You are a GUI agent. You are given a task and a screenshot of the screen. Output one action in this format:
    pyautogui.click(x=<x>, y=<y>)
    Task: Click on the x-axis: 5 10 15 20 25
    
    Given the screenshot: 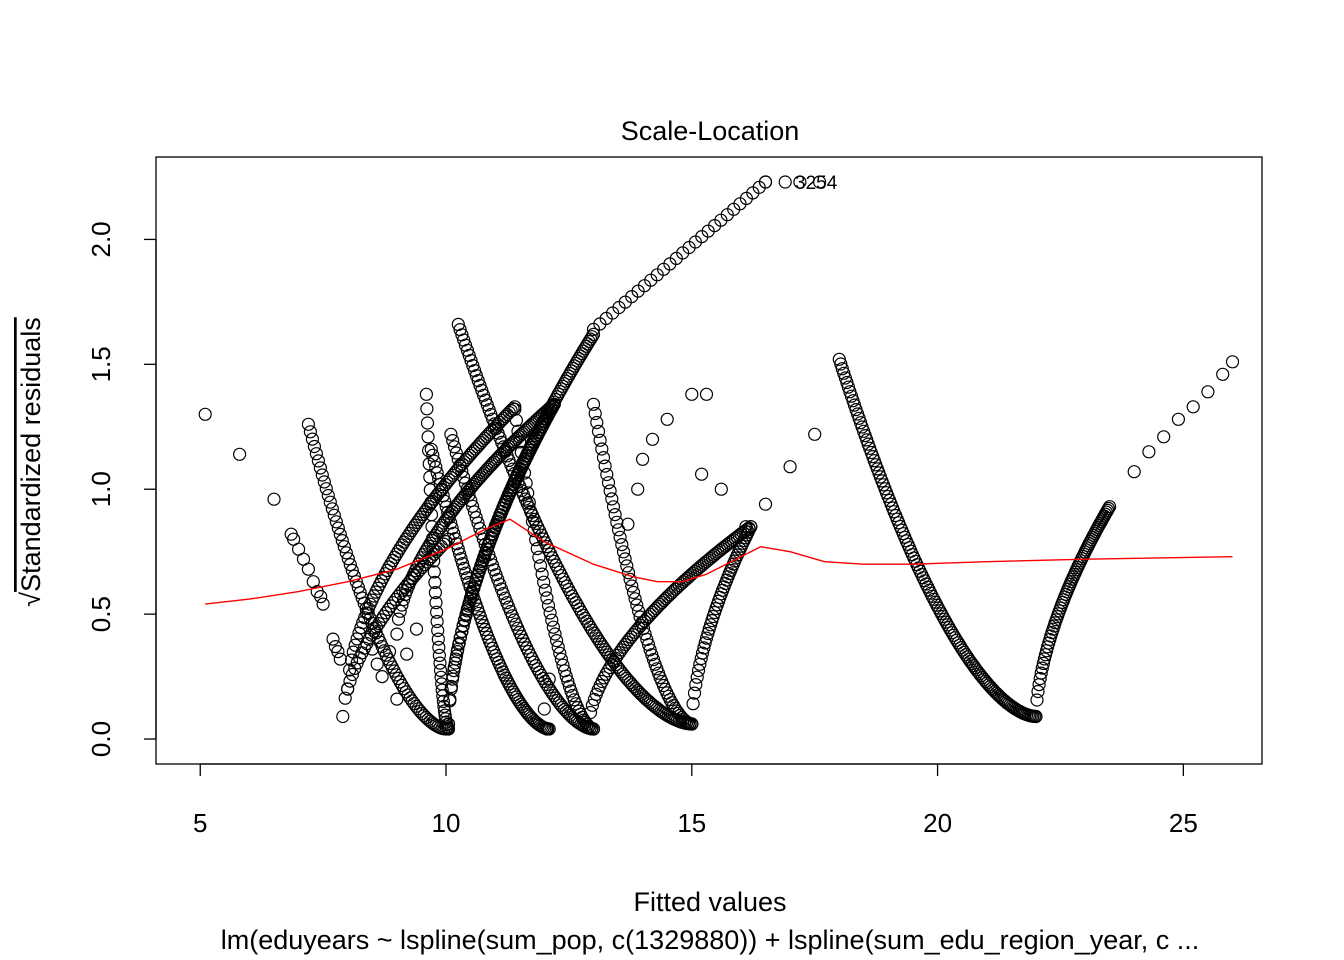 What is the action you would take?
    pyautogui.click(x=695, y=800)
    